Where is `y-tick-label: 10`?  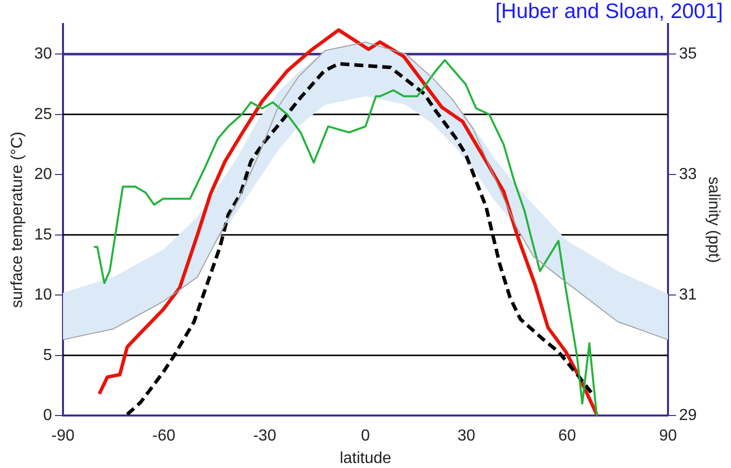 y-tick-label: 10 is located at coordinates (43, 295).